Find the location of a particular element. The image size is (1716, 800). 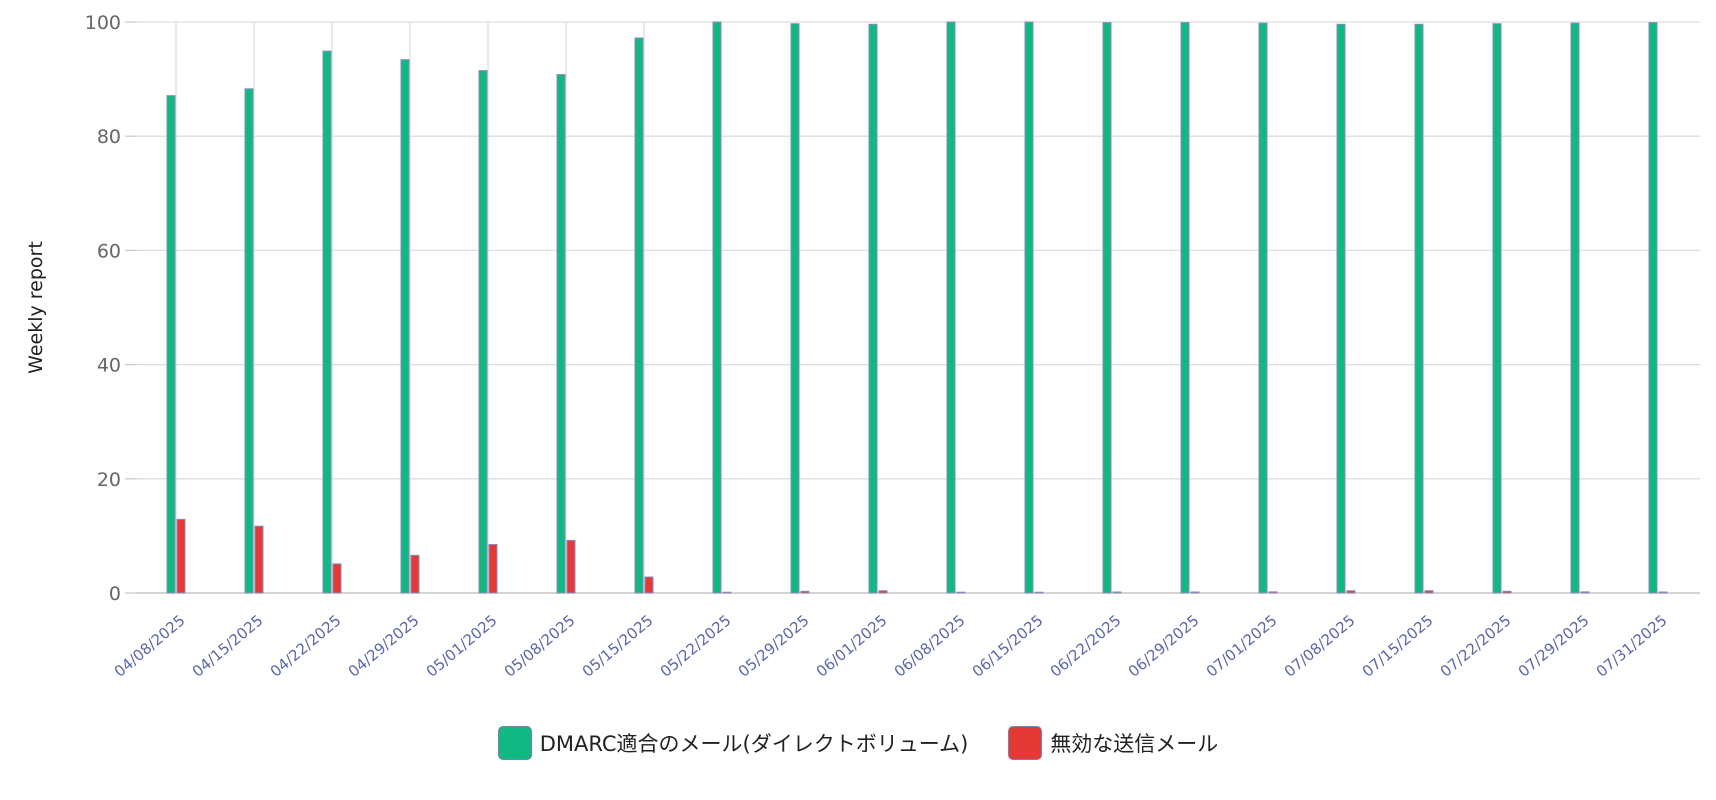

legend-label-dmarc: DMARC適合のメール(ダイレクトボリューム) is located at coordinates (754, 744).